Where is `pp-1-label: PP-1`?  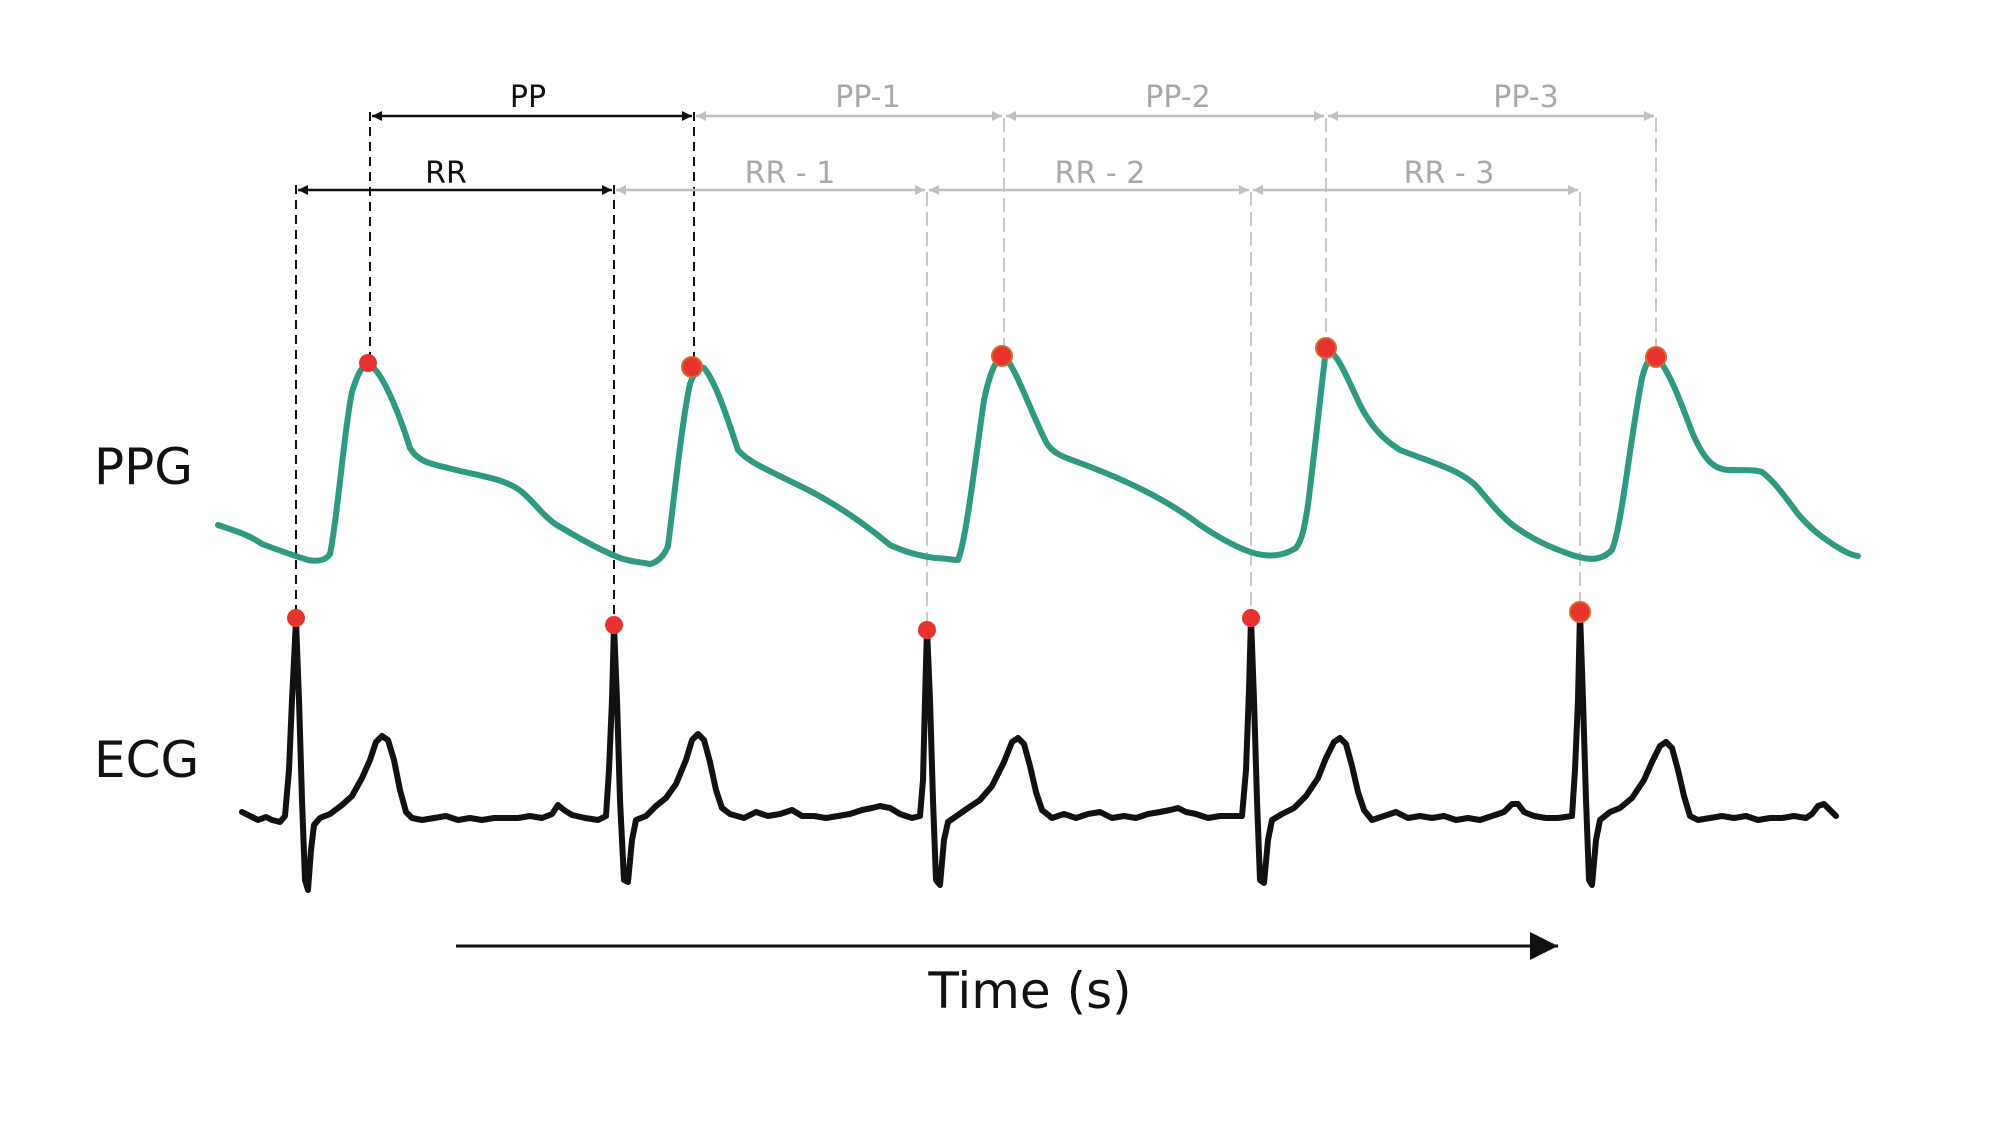 pp-1-label: PP-1 is located at coordinates (867, 97).